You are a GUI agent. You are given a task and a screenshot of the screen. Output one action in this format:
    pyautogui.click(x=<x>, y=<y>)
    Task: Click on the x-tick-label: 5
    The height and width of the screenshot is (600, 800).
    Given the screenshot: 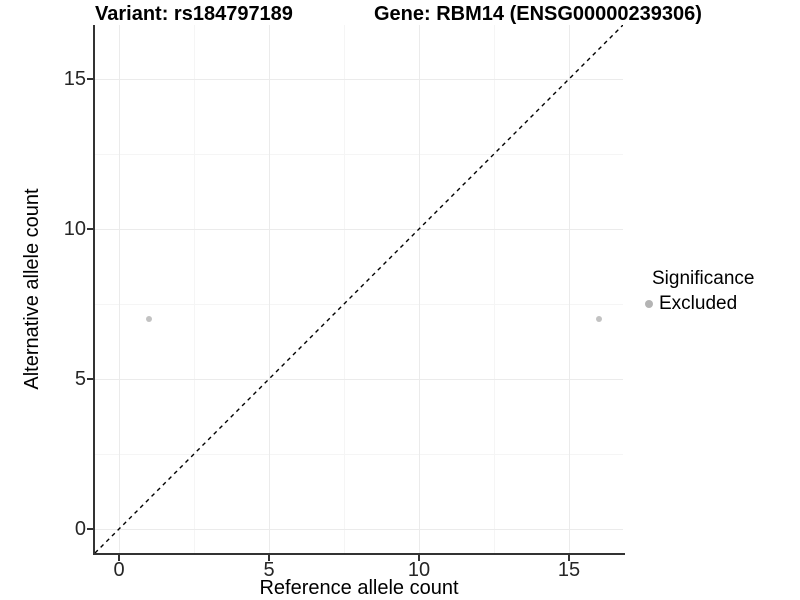 What is the action you would take?
    pyautogui.click(x=269, y=570)
    